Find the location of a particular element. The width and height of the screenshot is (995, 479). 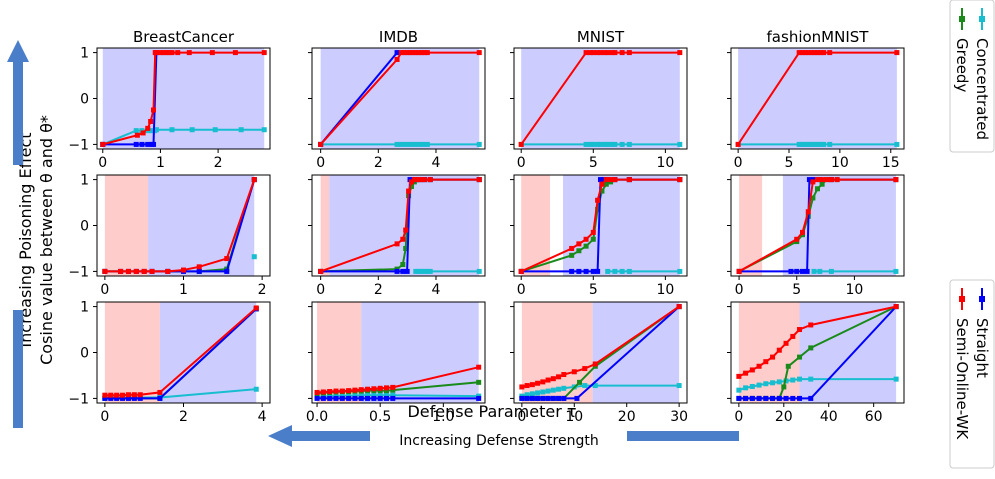

series-concentrated is located at coordinates (817, 144).